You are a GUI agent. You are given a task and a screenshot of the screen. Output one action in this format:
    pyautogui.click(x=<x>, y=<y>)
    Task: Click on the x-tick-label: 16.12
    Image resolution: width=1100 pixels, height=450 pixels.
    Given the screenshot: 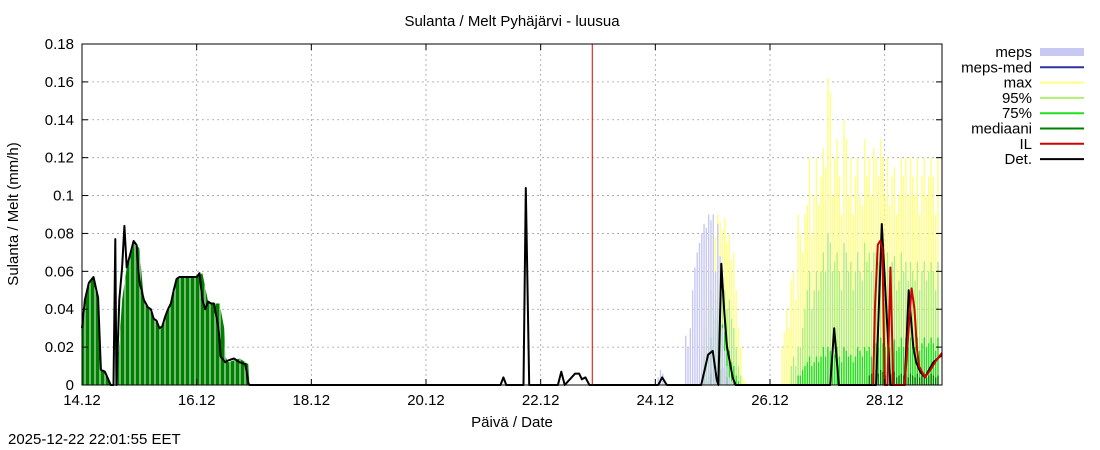 What is the action you would take?
    pyautogui.click(x=197, y=400)
    